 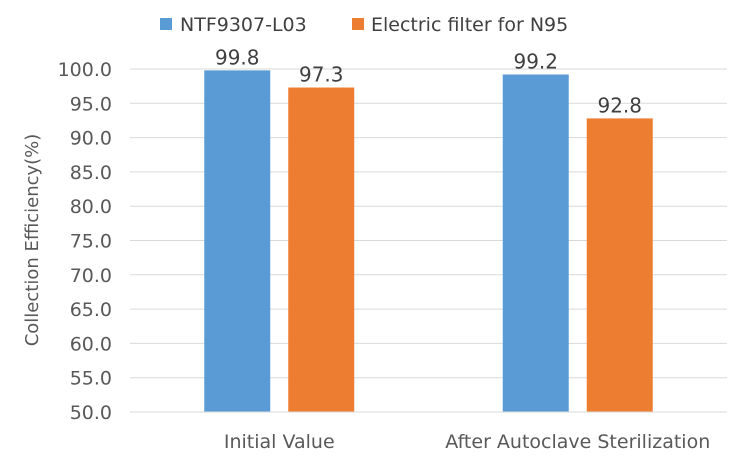 I want to click on y-tick-label: 60.0, so click(x=91, y=344).